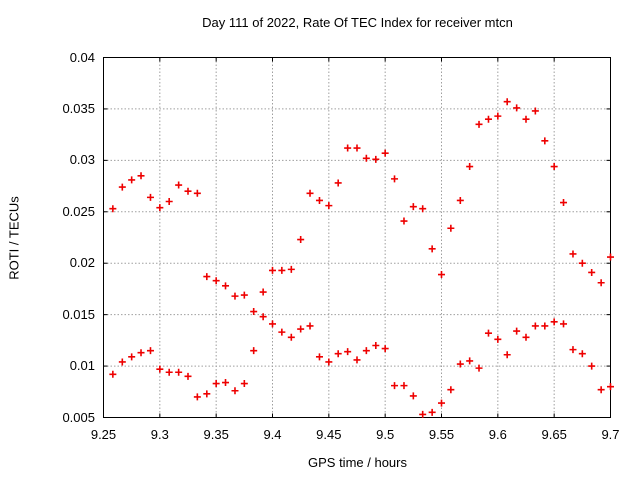  What do you see at coordinates (78, 417) in the screenshot?
I see `y-tick-label: 0.005` at bounding box center [78, 417].